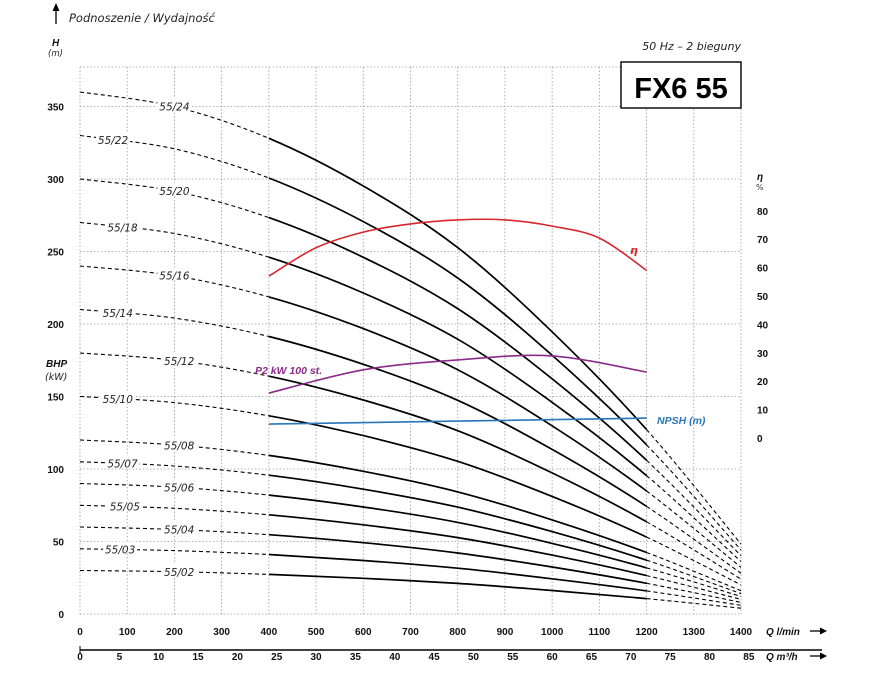  What do you see at coordinates (410, 632) in the screenshot?
I see `x-tick-label: 700` at bounding box center [410, 632].